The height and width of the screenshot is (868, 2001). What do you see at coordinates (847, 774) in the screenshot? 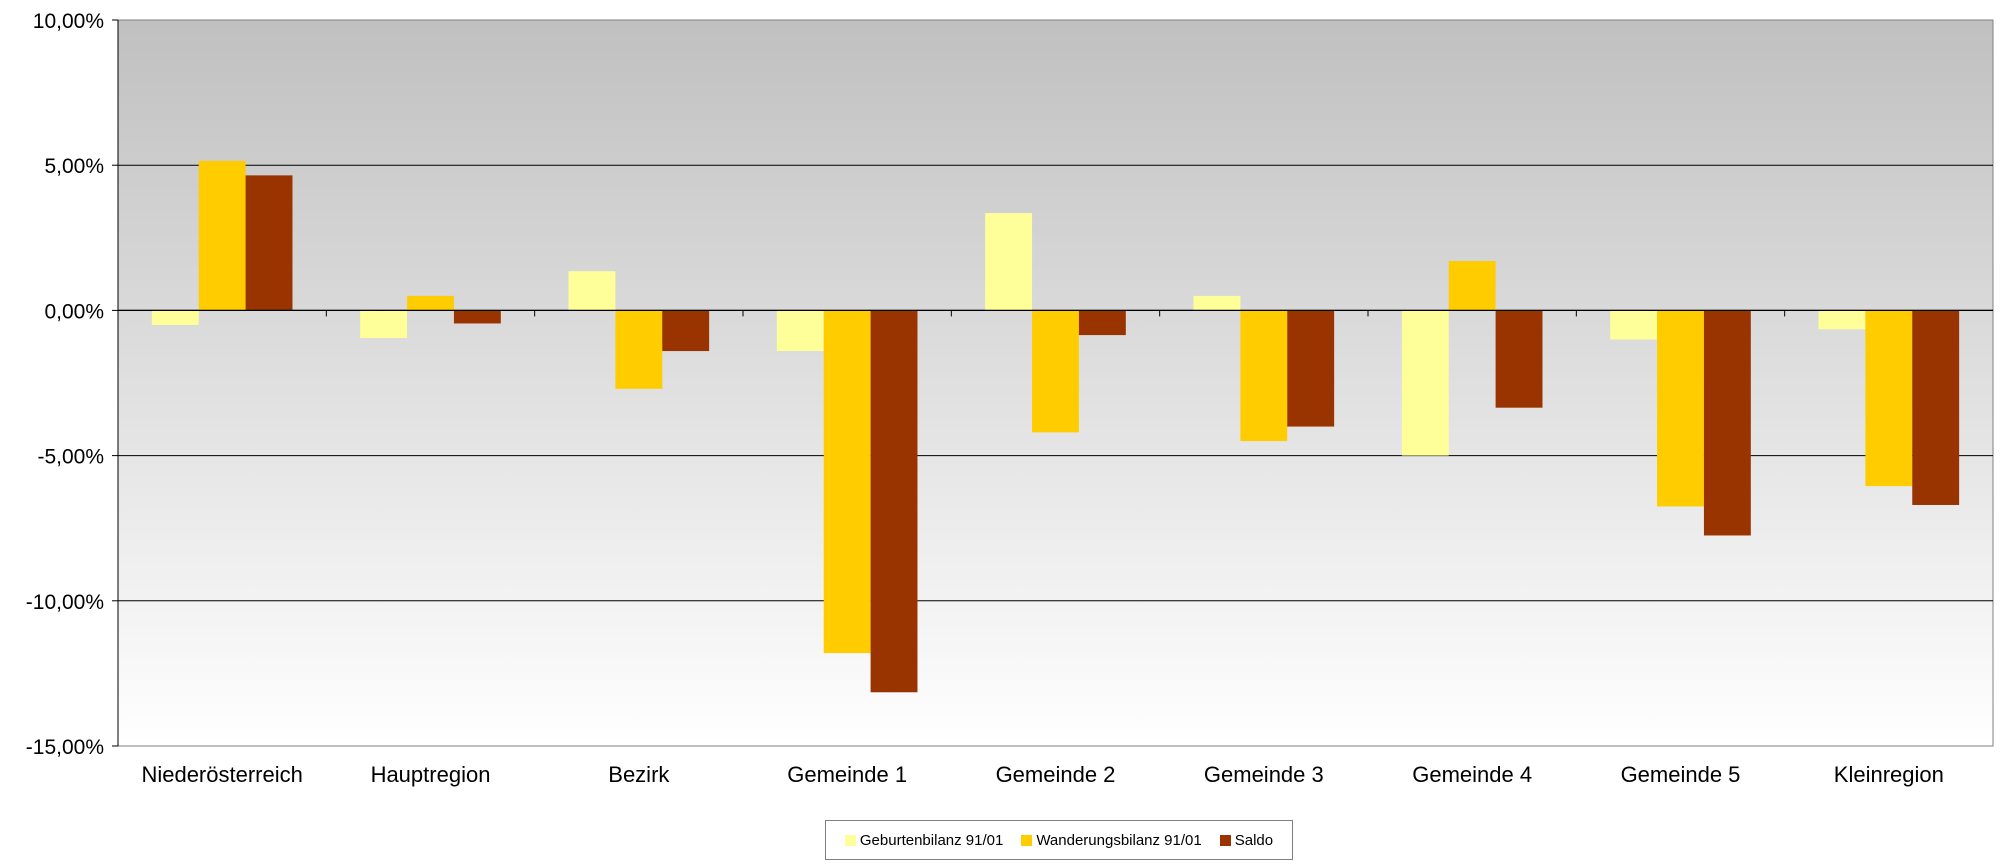
I see `x-tick-label: Gemeinde 1` at bounding box center [847, 774].